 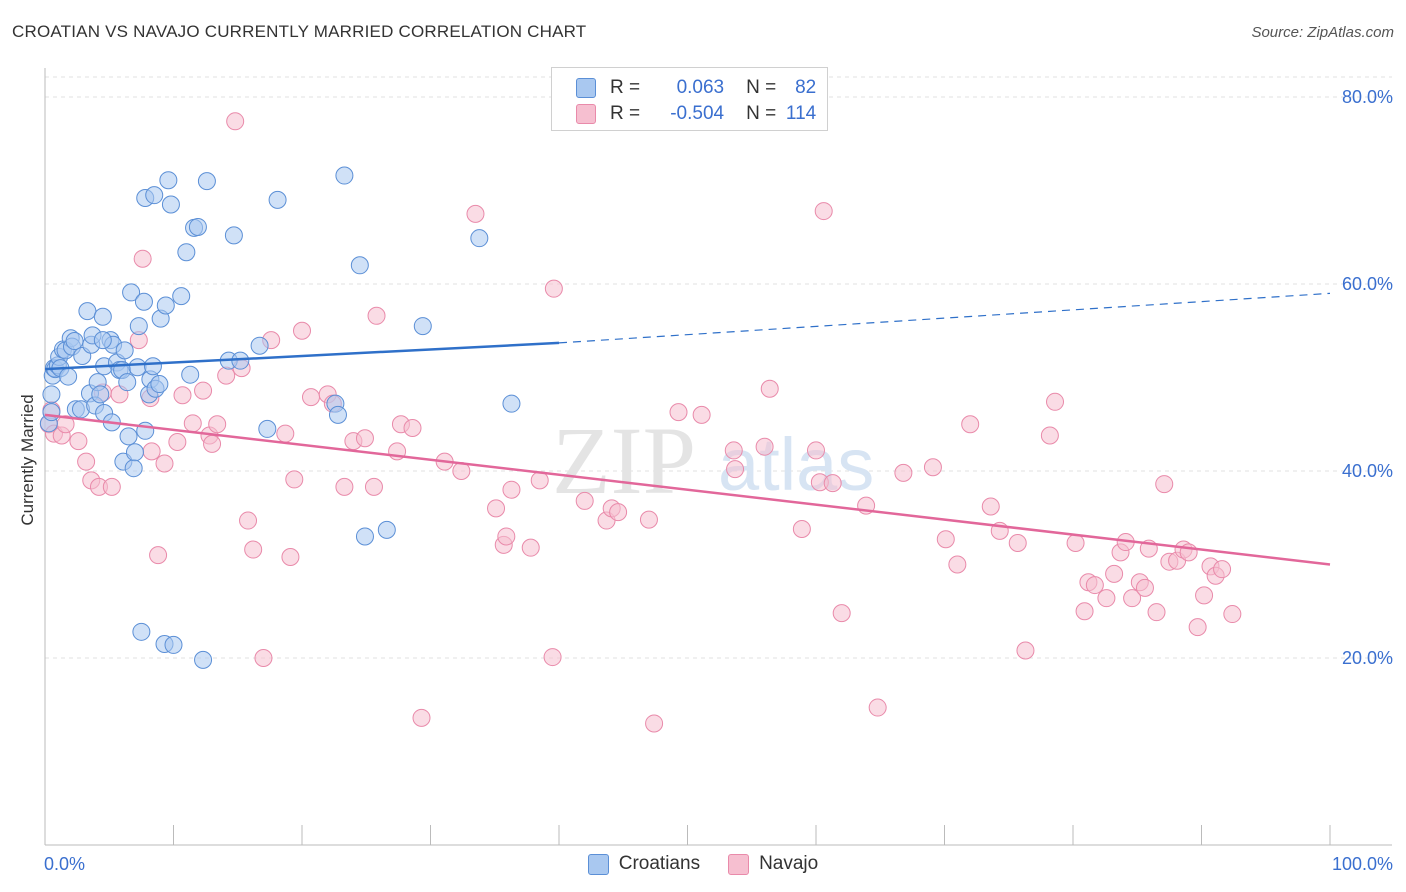 I want to click on croatians-trend-extension, so click(x=944, y=318).